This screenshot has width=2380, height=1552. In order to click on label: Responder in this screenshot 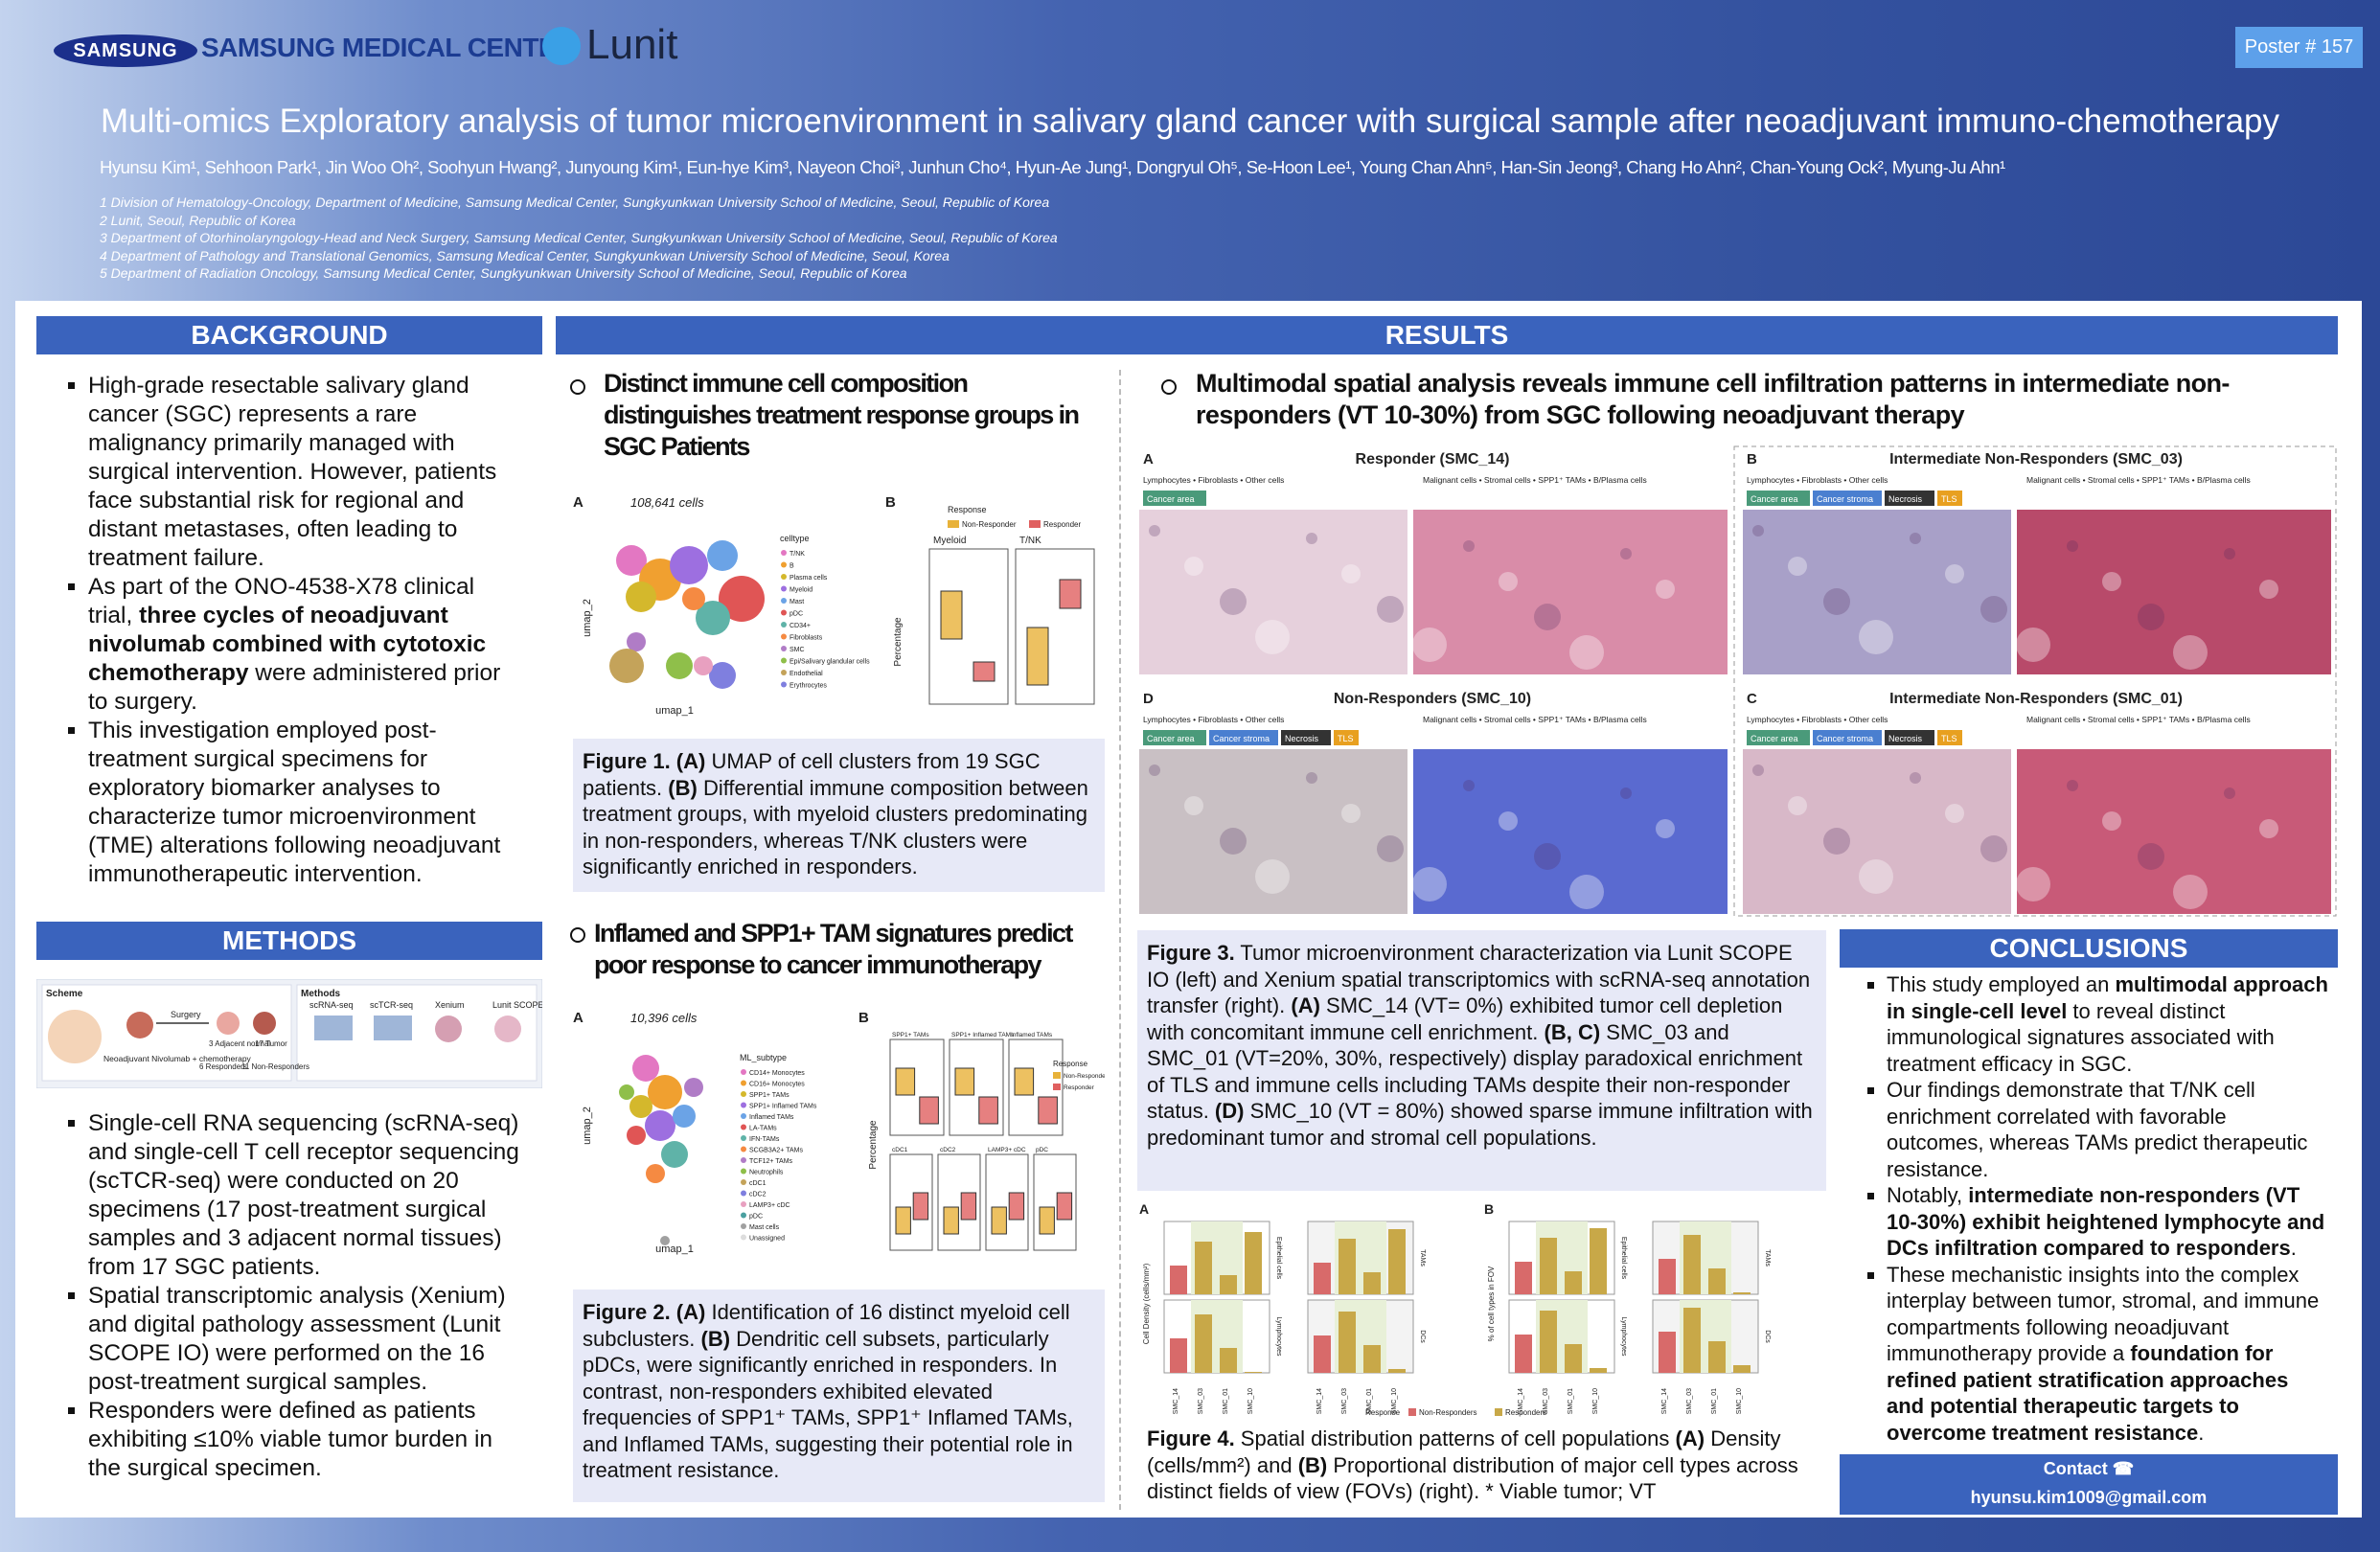, I will do `click(1062, 525)`.